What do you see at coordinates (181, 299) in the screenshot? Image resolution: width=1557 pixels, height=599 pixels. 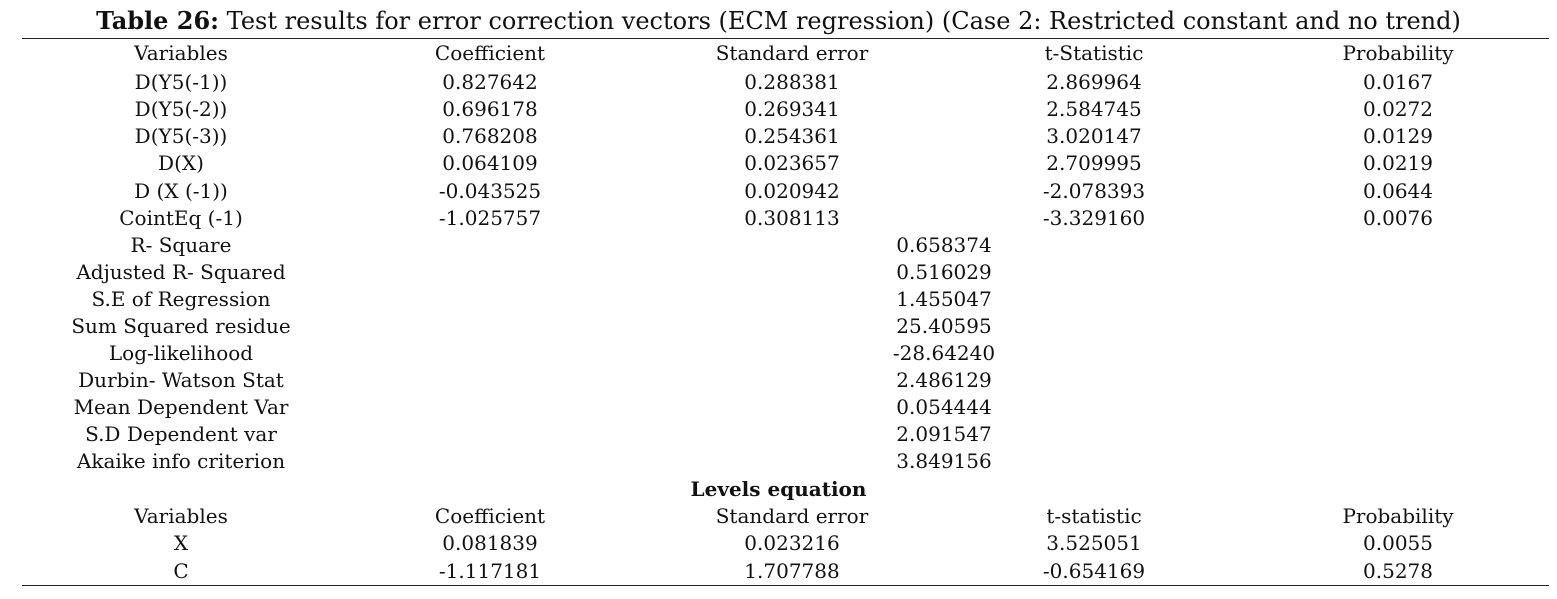 I see `stat-label: S.E of Regression` at bounding box center [181, 299].